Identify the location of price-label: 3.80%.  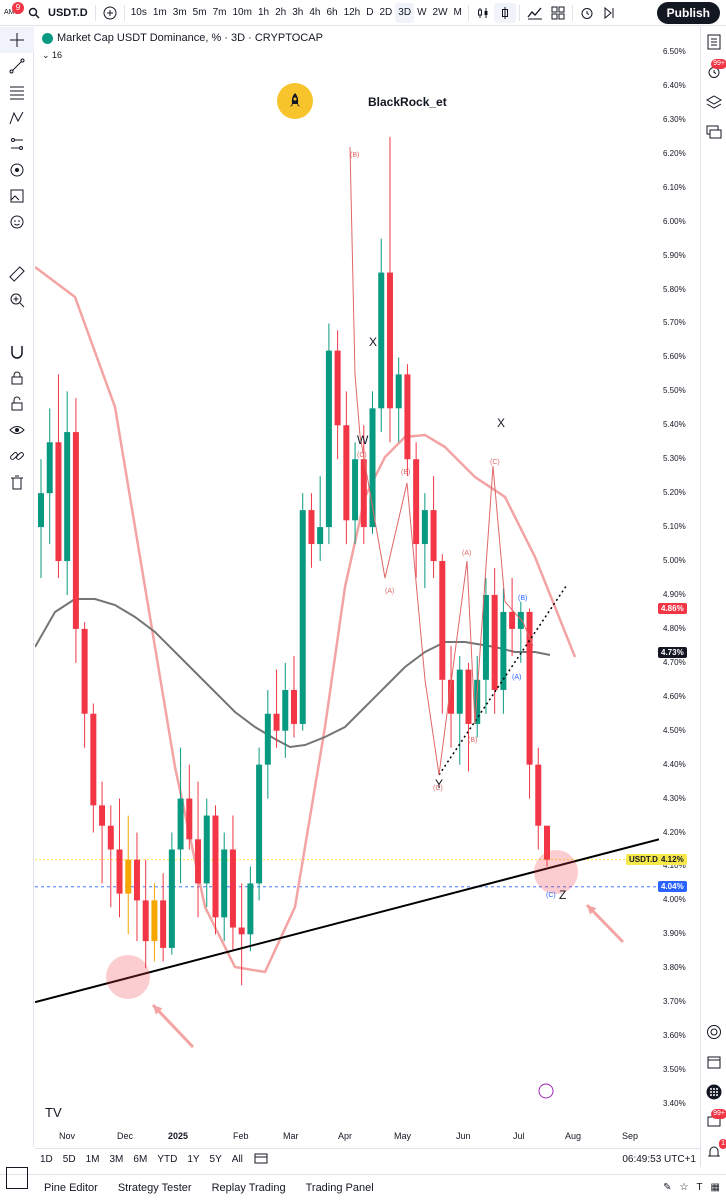
(674, 968).